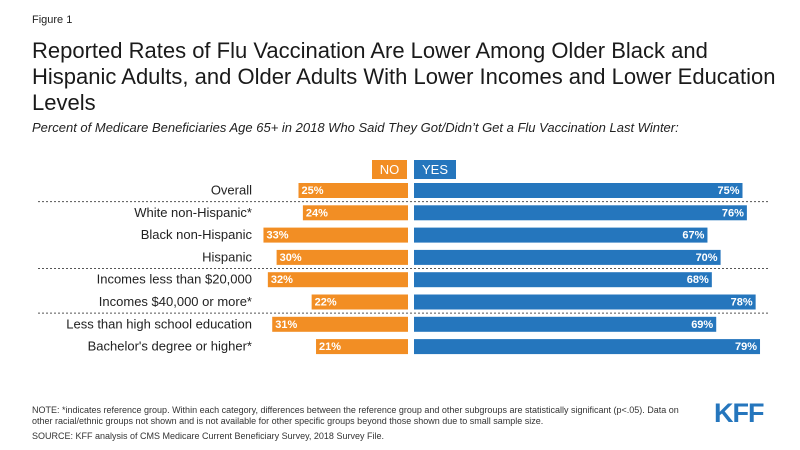  I want to click on data-label-no: 22%, so click(326, 303).